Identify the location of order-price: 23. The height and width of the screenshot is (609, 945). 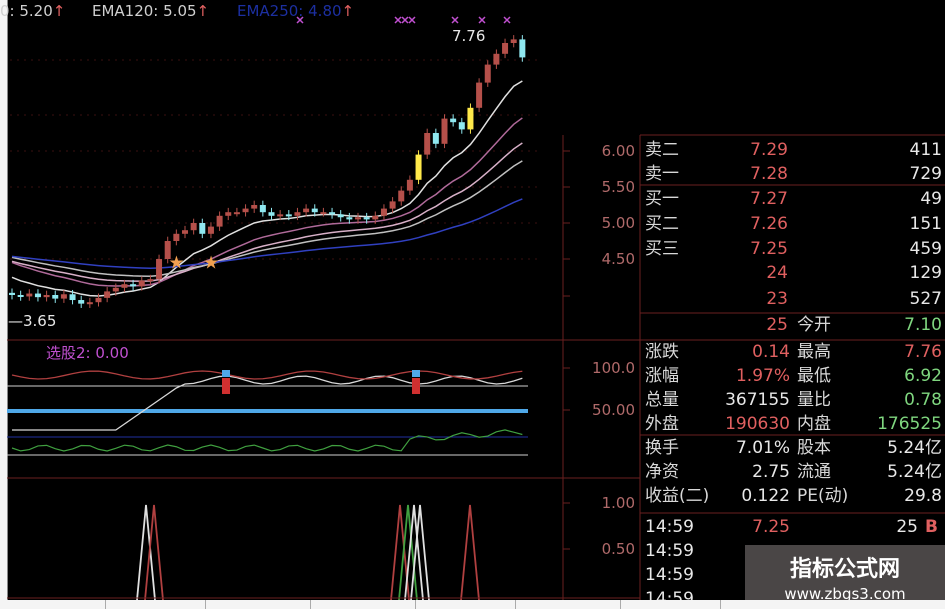
(777, 299).